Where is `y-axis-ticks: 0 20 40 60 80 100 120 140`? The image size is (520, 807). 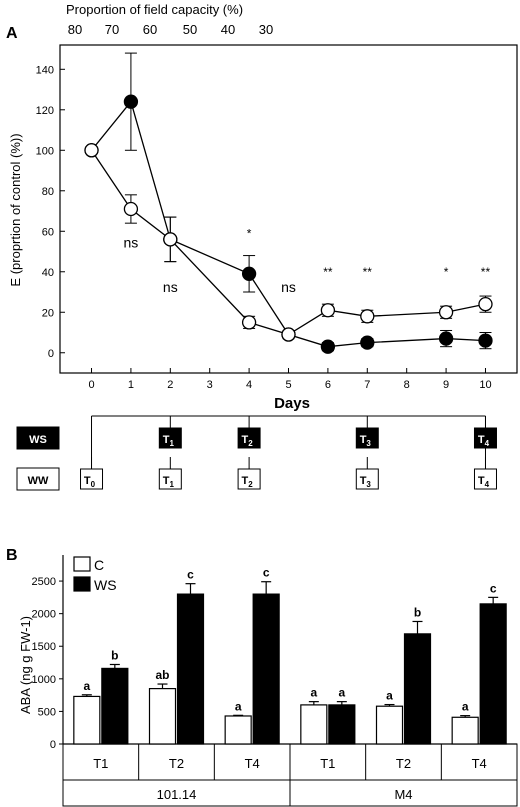 y-axis-ticks: 0 20 40 60 80 100 120 140 is located at coordinates (50, 212).